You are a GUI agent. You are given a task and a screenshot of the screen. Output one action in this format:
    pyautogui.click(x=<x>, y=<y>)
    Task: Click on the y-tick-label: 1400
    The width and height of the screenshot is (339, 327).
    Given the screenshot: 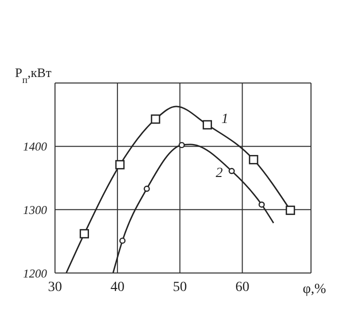 What is the action you would take?
    pyautogui.click(x=35, y=147)
    